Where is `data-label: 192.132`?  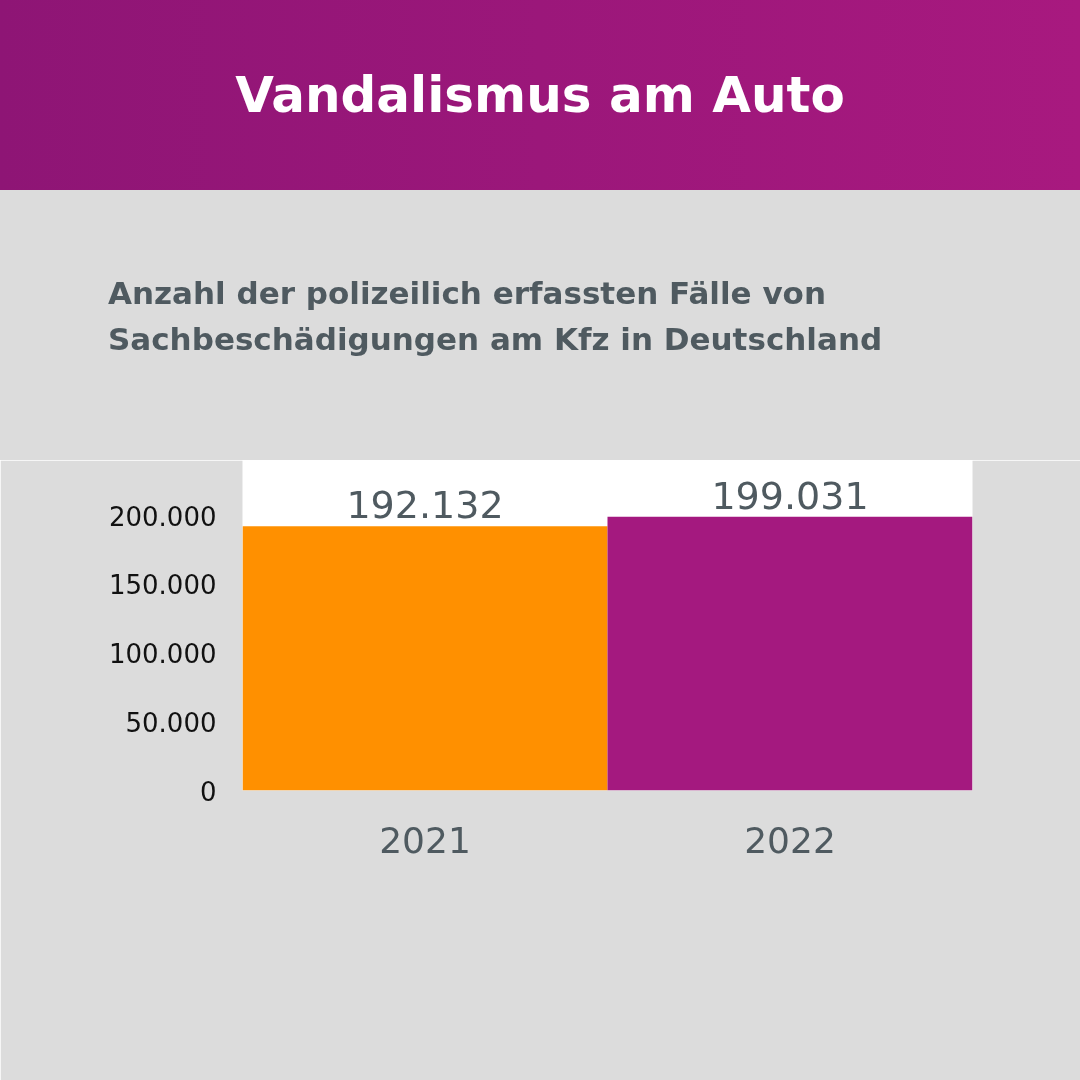
data-label: 192.132 is located at coordinates (425, 505).